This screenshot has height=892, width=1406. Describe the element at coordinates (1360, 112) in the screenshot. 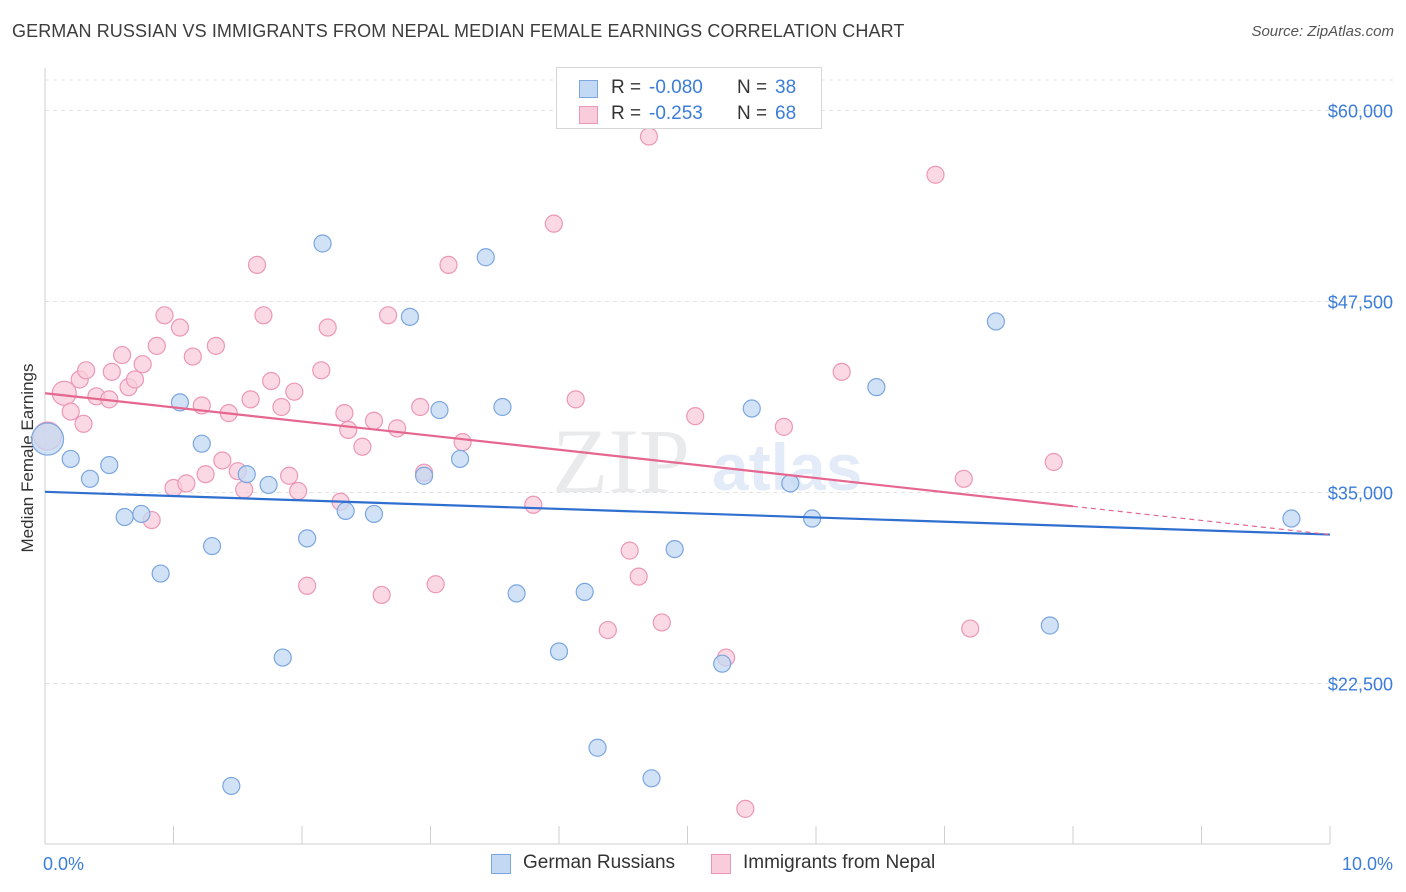

I see `y-tick-label: $60,000` at that location.